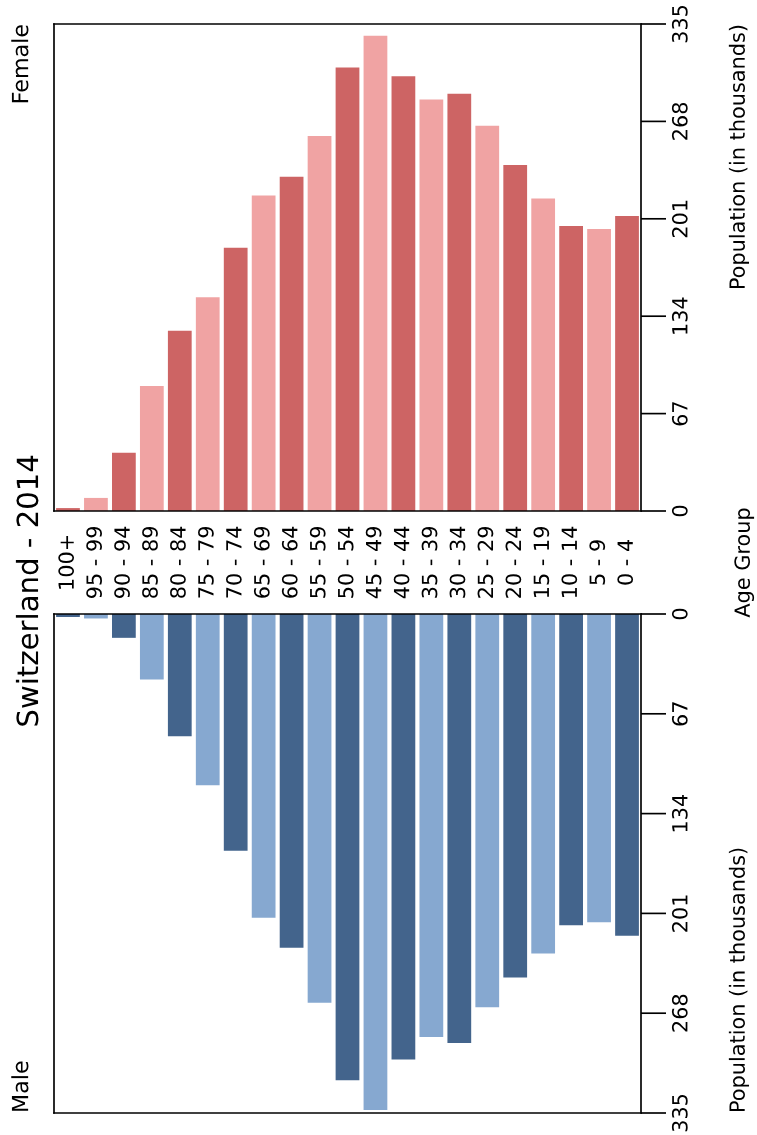  Describe the element at coordinates (401, 562) in the screenshot. I see `x-tick-label: 40 - 44` at that location.